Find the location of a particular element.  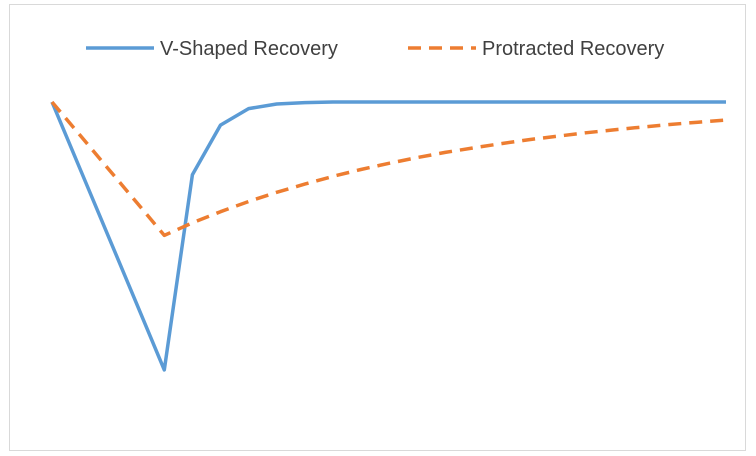

legend-item-0: V-Shaped Recovery is located at coordinates (212, 49).